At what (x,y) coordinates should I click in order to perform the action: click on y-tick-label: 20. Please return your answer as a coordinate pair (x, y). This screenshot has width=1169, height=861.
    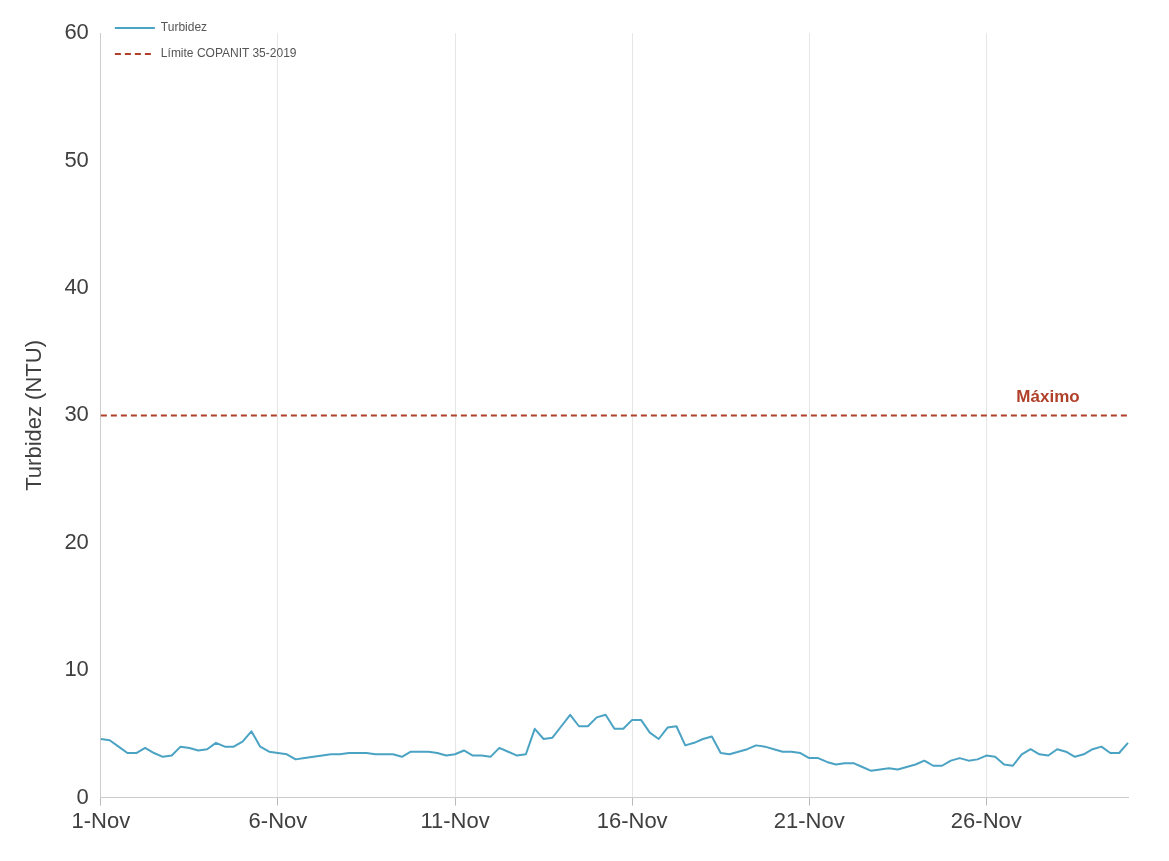
    Looking at the image, I should click on (76, 541).